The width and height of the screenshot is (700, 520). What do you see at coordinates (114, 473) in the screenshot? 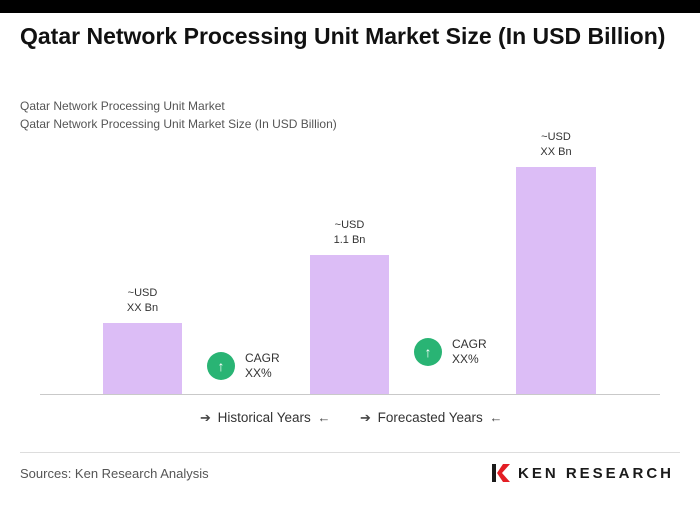
I see `sources-text: Sources: Ken Research Analysis` at bounding box center [114, 473].